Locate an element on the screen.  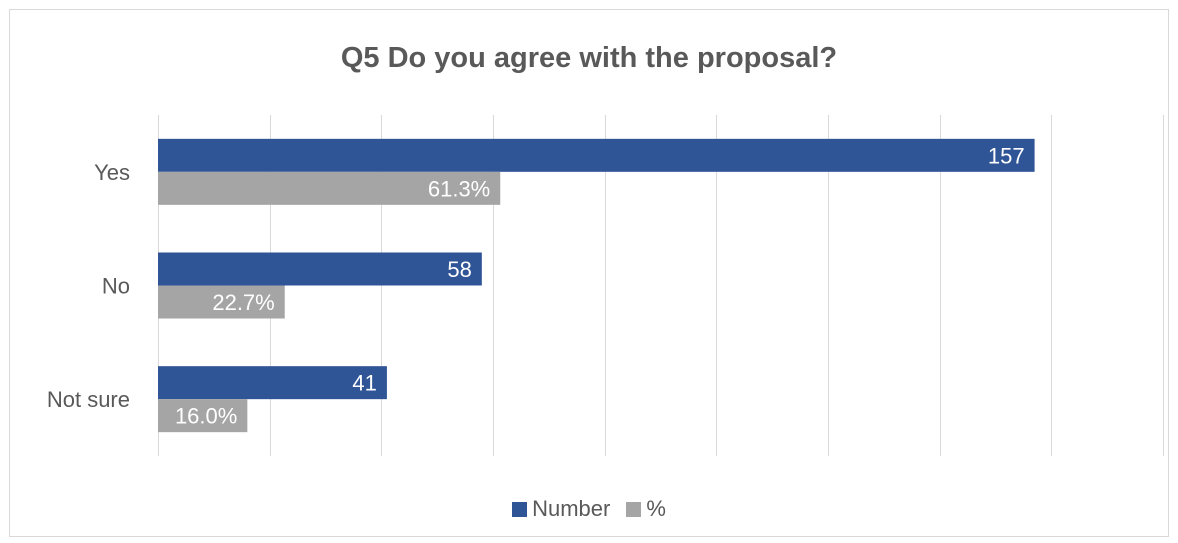
category-label: Not sure is located at coordinates (88, 399).